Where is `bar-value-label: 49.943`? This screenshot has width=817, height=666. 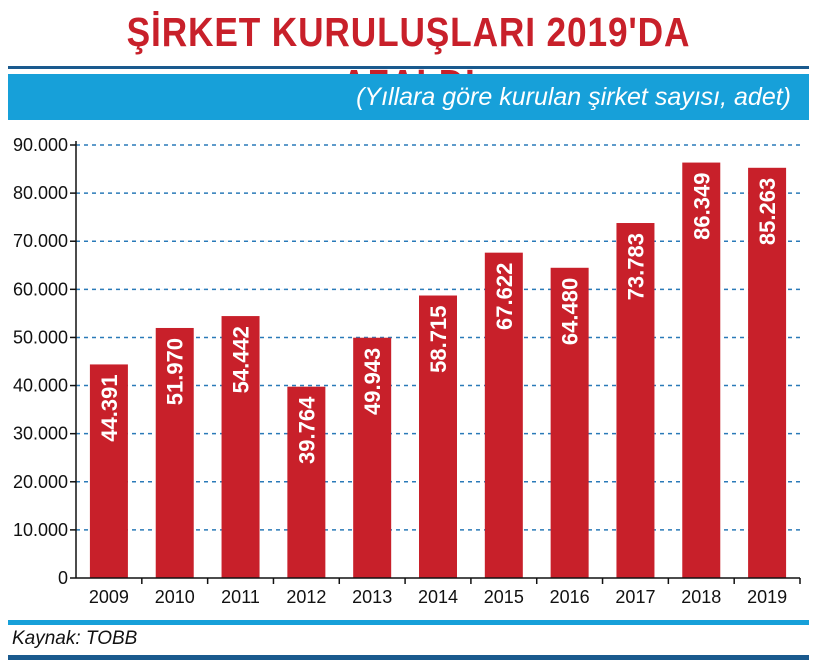 bar-value-label: 49.943 is located at coordinates (372, 381).